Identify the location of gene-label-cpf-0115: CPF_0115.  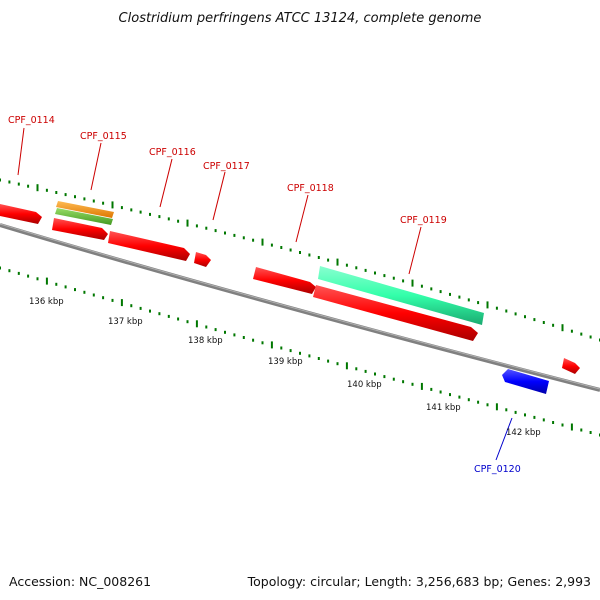
(103, 136).